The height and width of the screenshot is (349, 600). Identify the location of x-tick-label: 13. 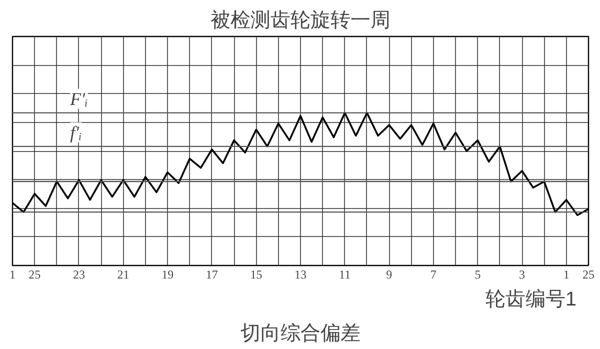
(300, 275).